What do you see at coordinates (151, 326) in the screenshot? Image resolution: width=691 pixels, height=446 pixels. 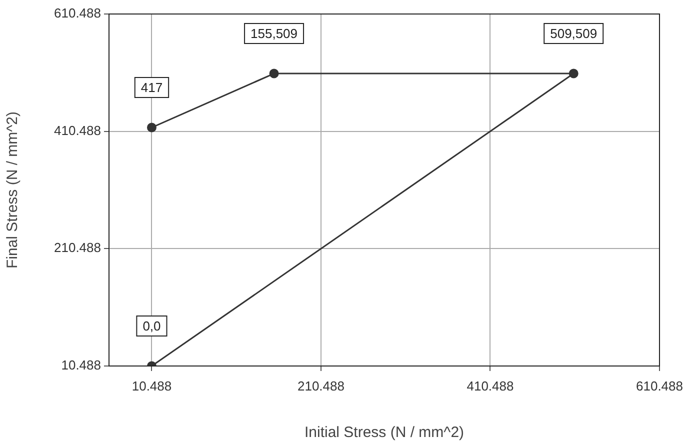 I see `annotation: 0,0` at bounding box center [151, 326].